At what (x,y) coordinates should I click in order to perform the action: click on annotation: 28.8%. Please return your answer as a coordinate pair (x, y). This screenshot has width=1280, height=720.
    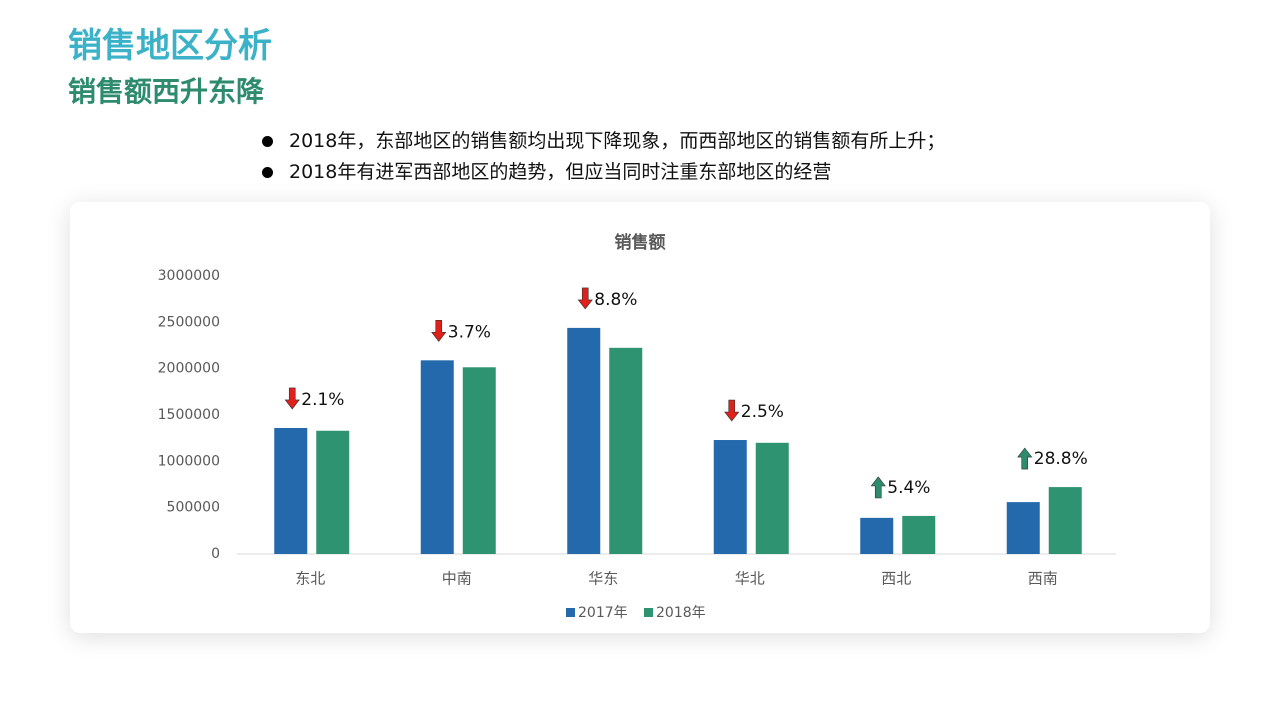
    Looking at the image, I should click on (1061, 459).